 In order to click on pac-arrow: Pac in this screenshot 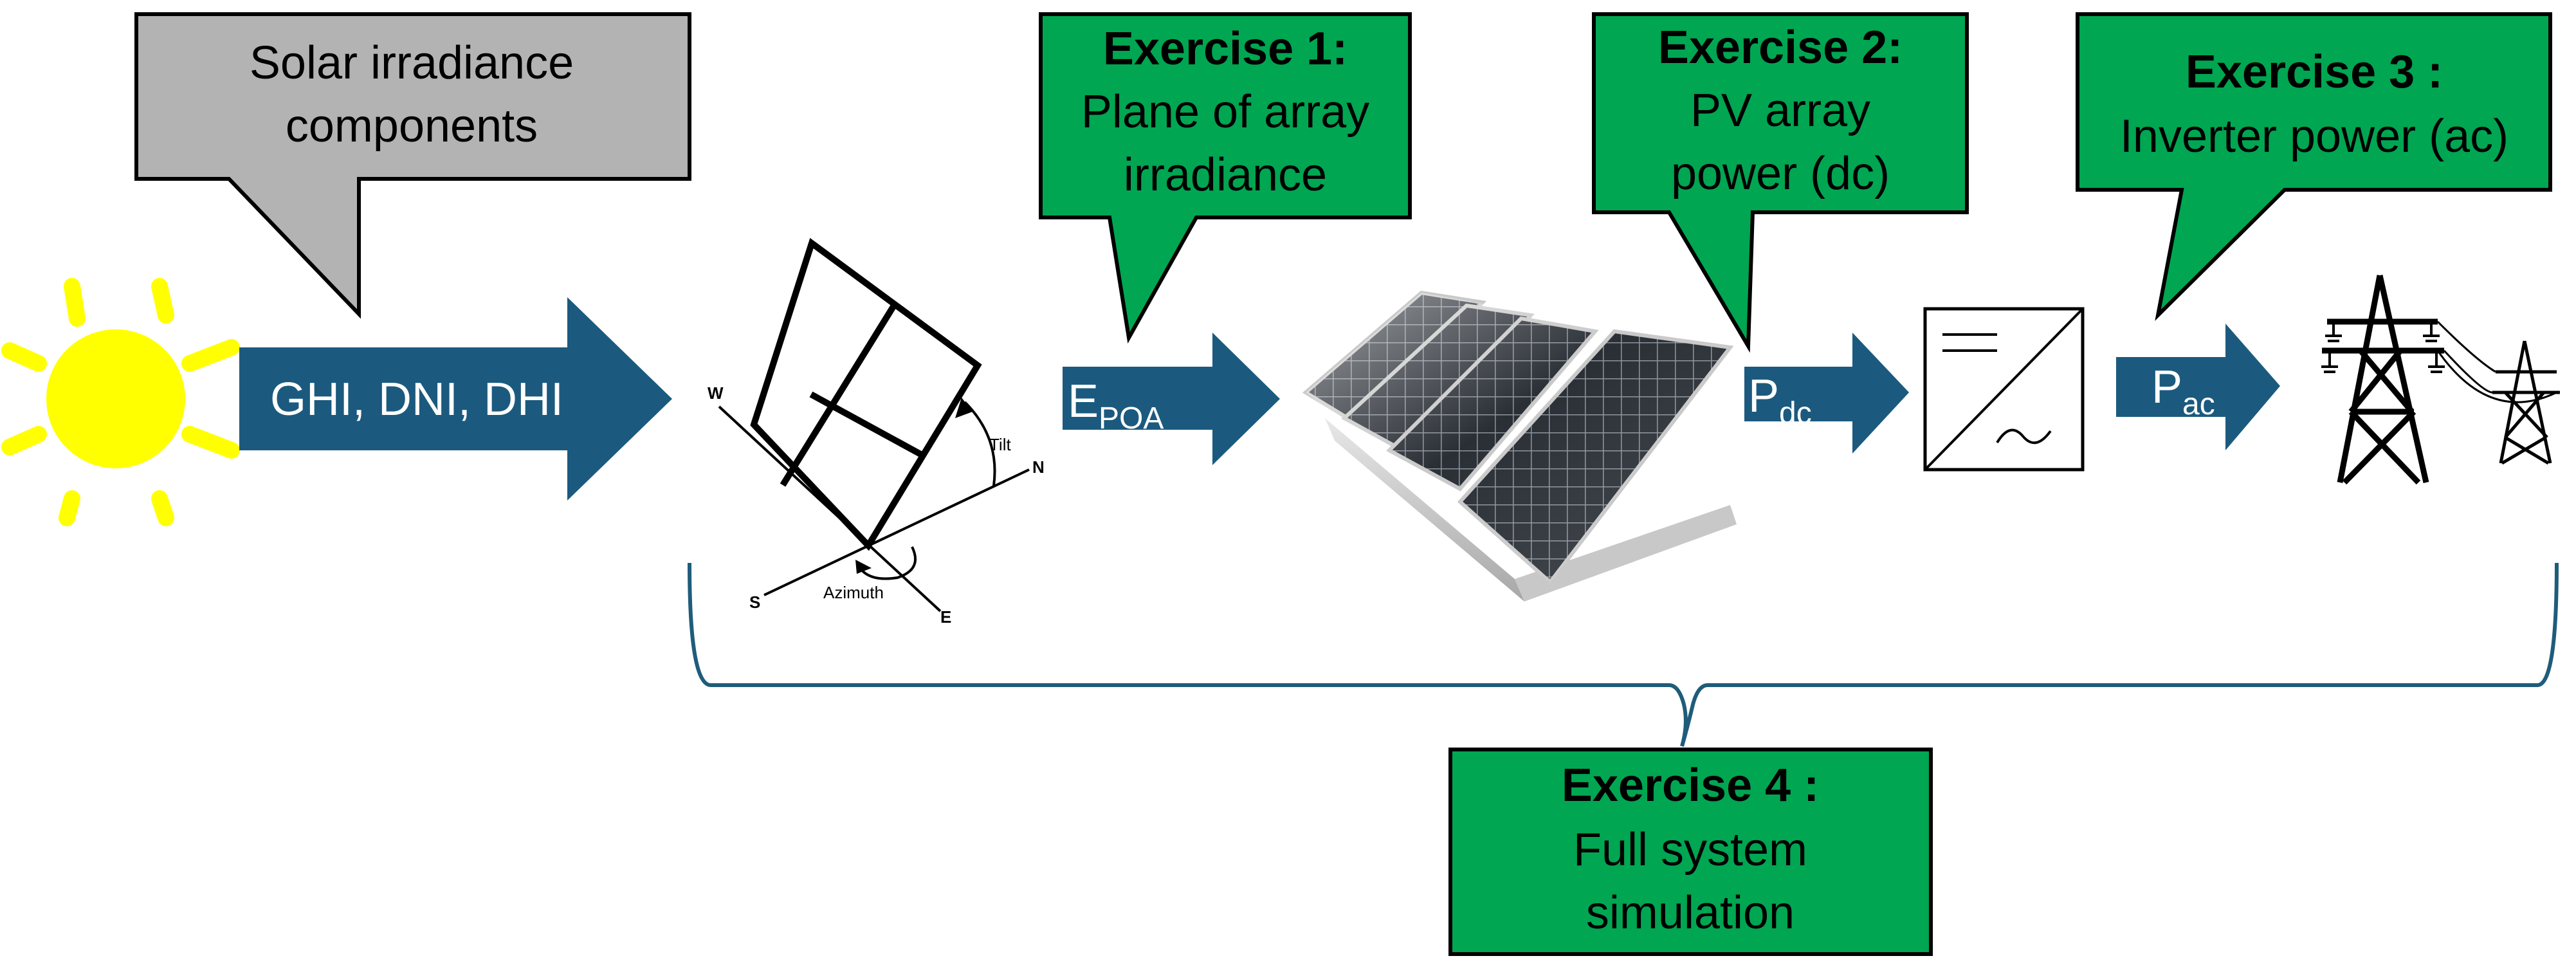, I will do `click(2198, 387)`.